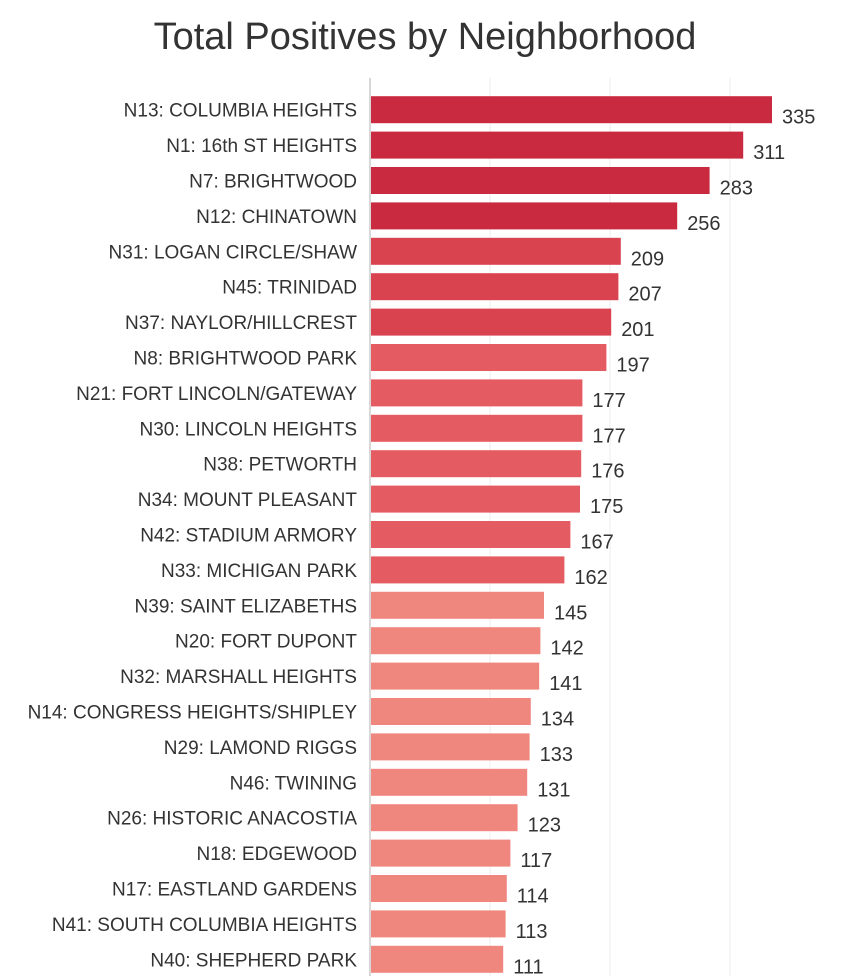 This screenshot has height=976, width=850. Describe the element at coordinates (234, 890) in the screenshot. I see `category-label: N17: EASTLAND GARDENS` at that location.